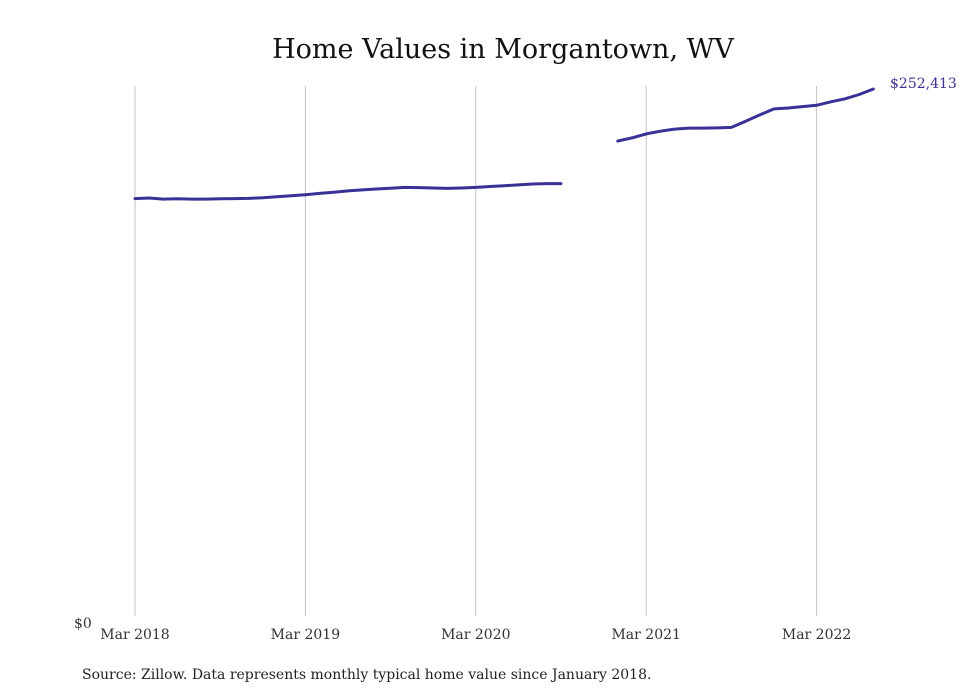 The width and height of the screenshot is (980, 699). What do you see at coordinates (504, 144) in the screenshot?
I see `series-line` at bounding box center [504, 144].